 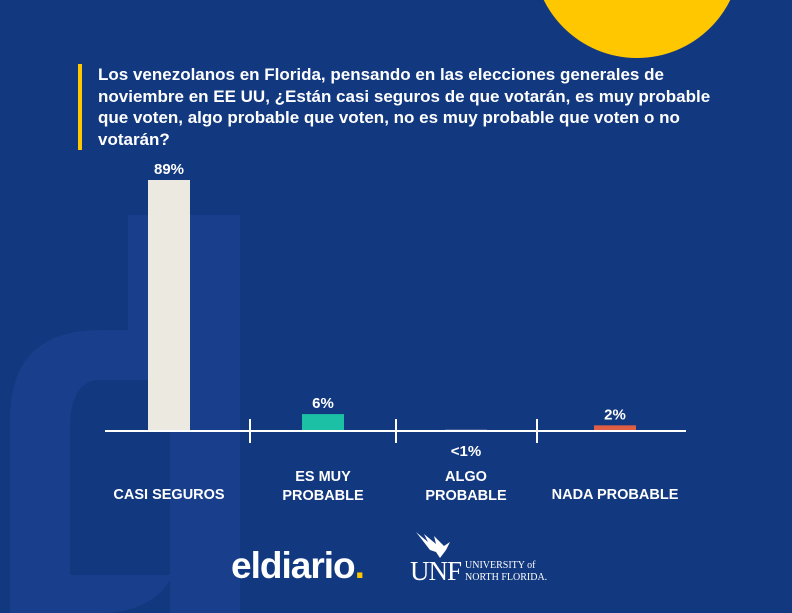 What do you see at coordinates (436, 571) in the screenshot?
I see `unf-letters: UNF` at bounding box center [436, 571].